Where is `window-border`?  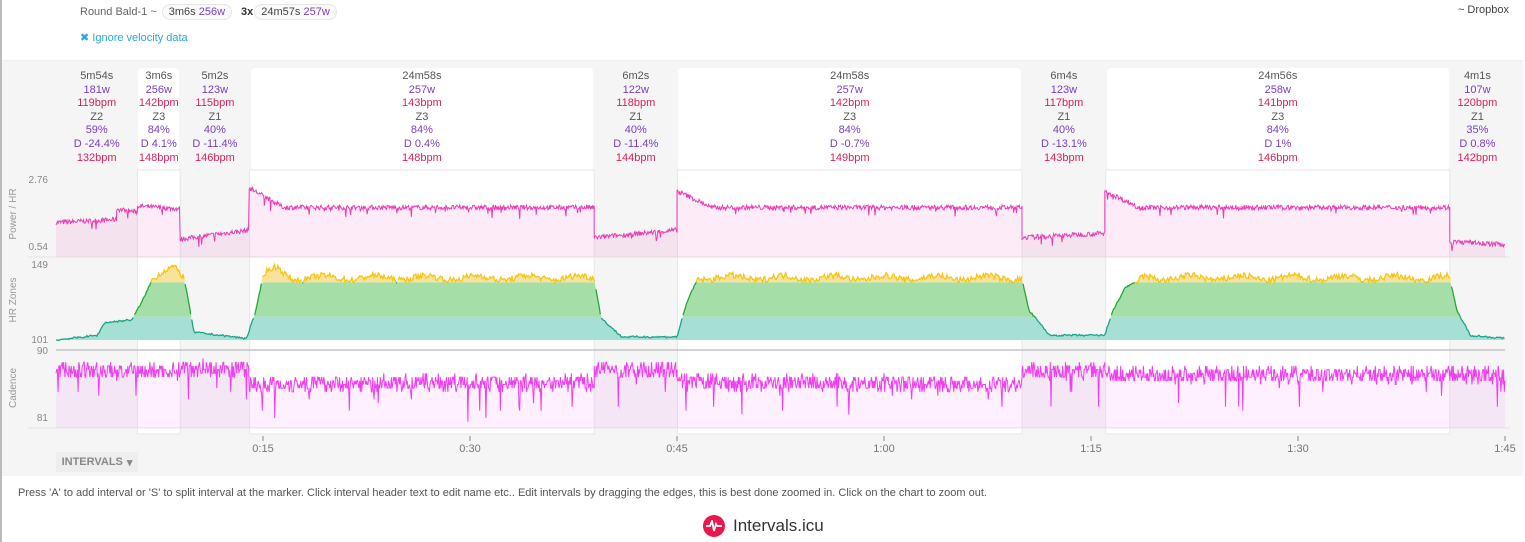
window-border is located at coordinates (1, 271).